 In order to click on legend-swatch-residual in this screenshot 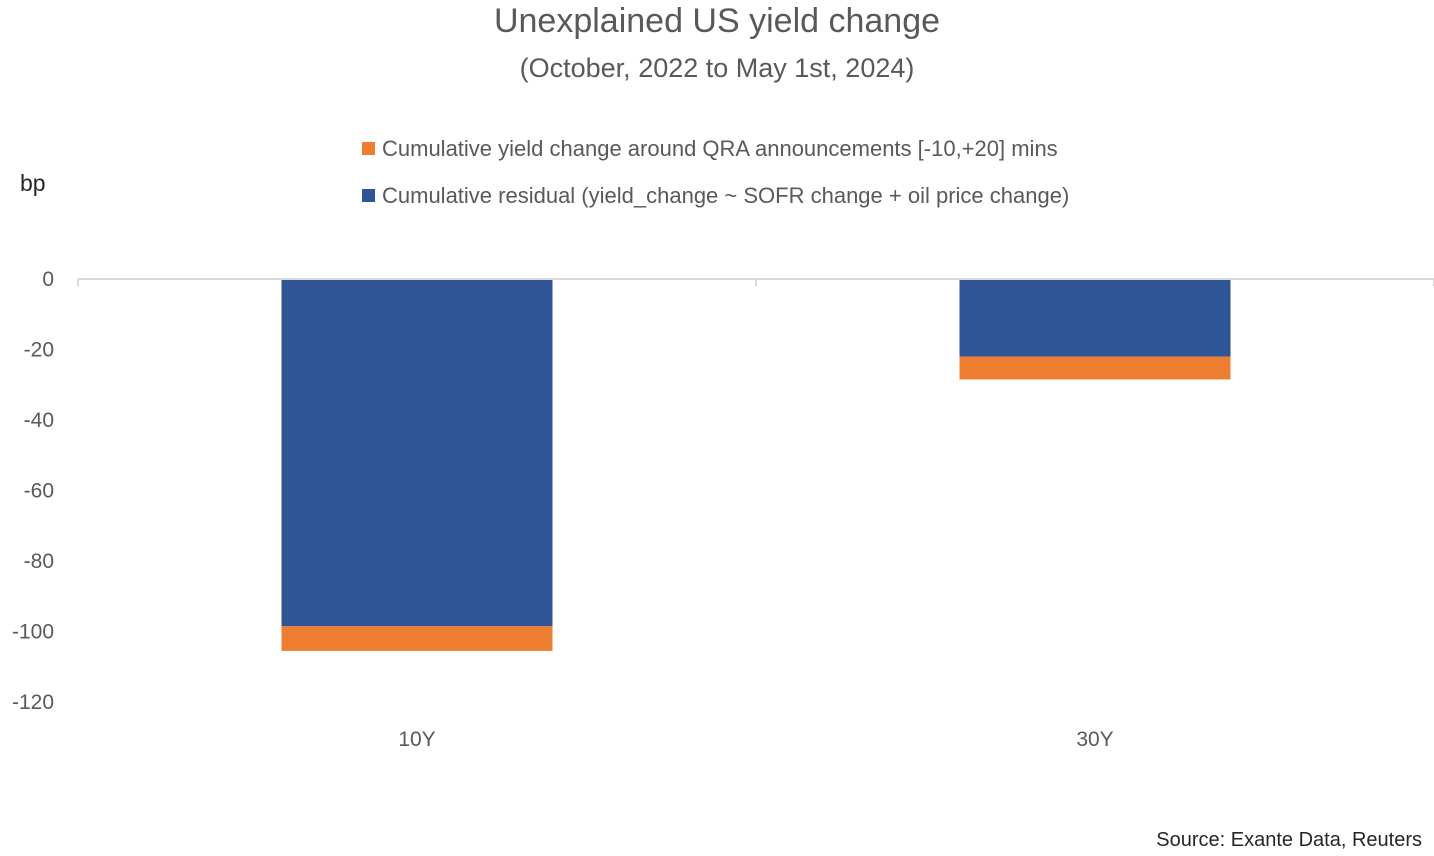, I will do `click(368, 195)`.